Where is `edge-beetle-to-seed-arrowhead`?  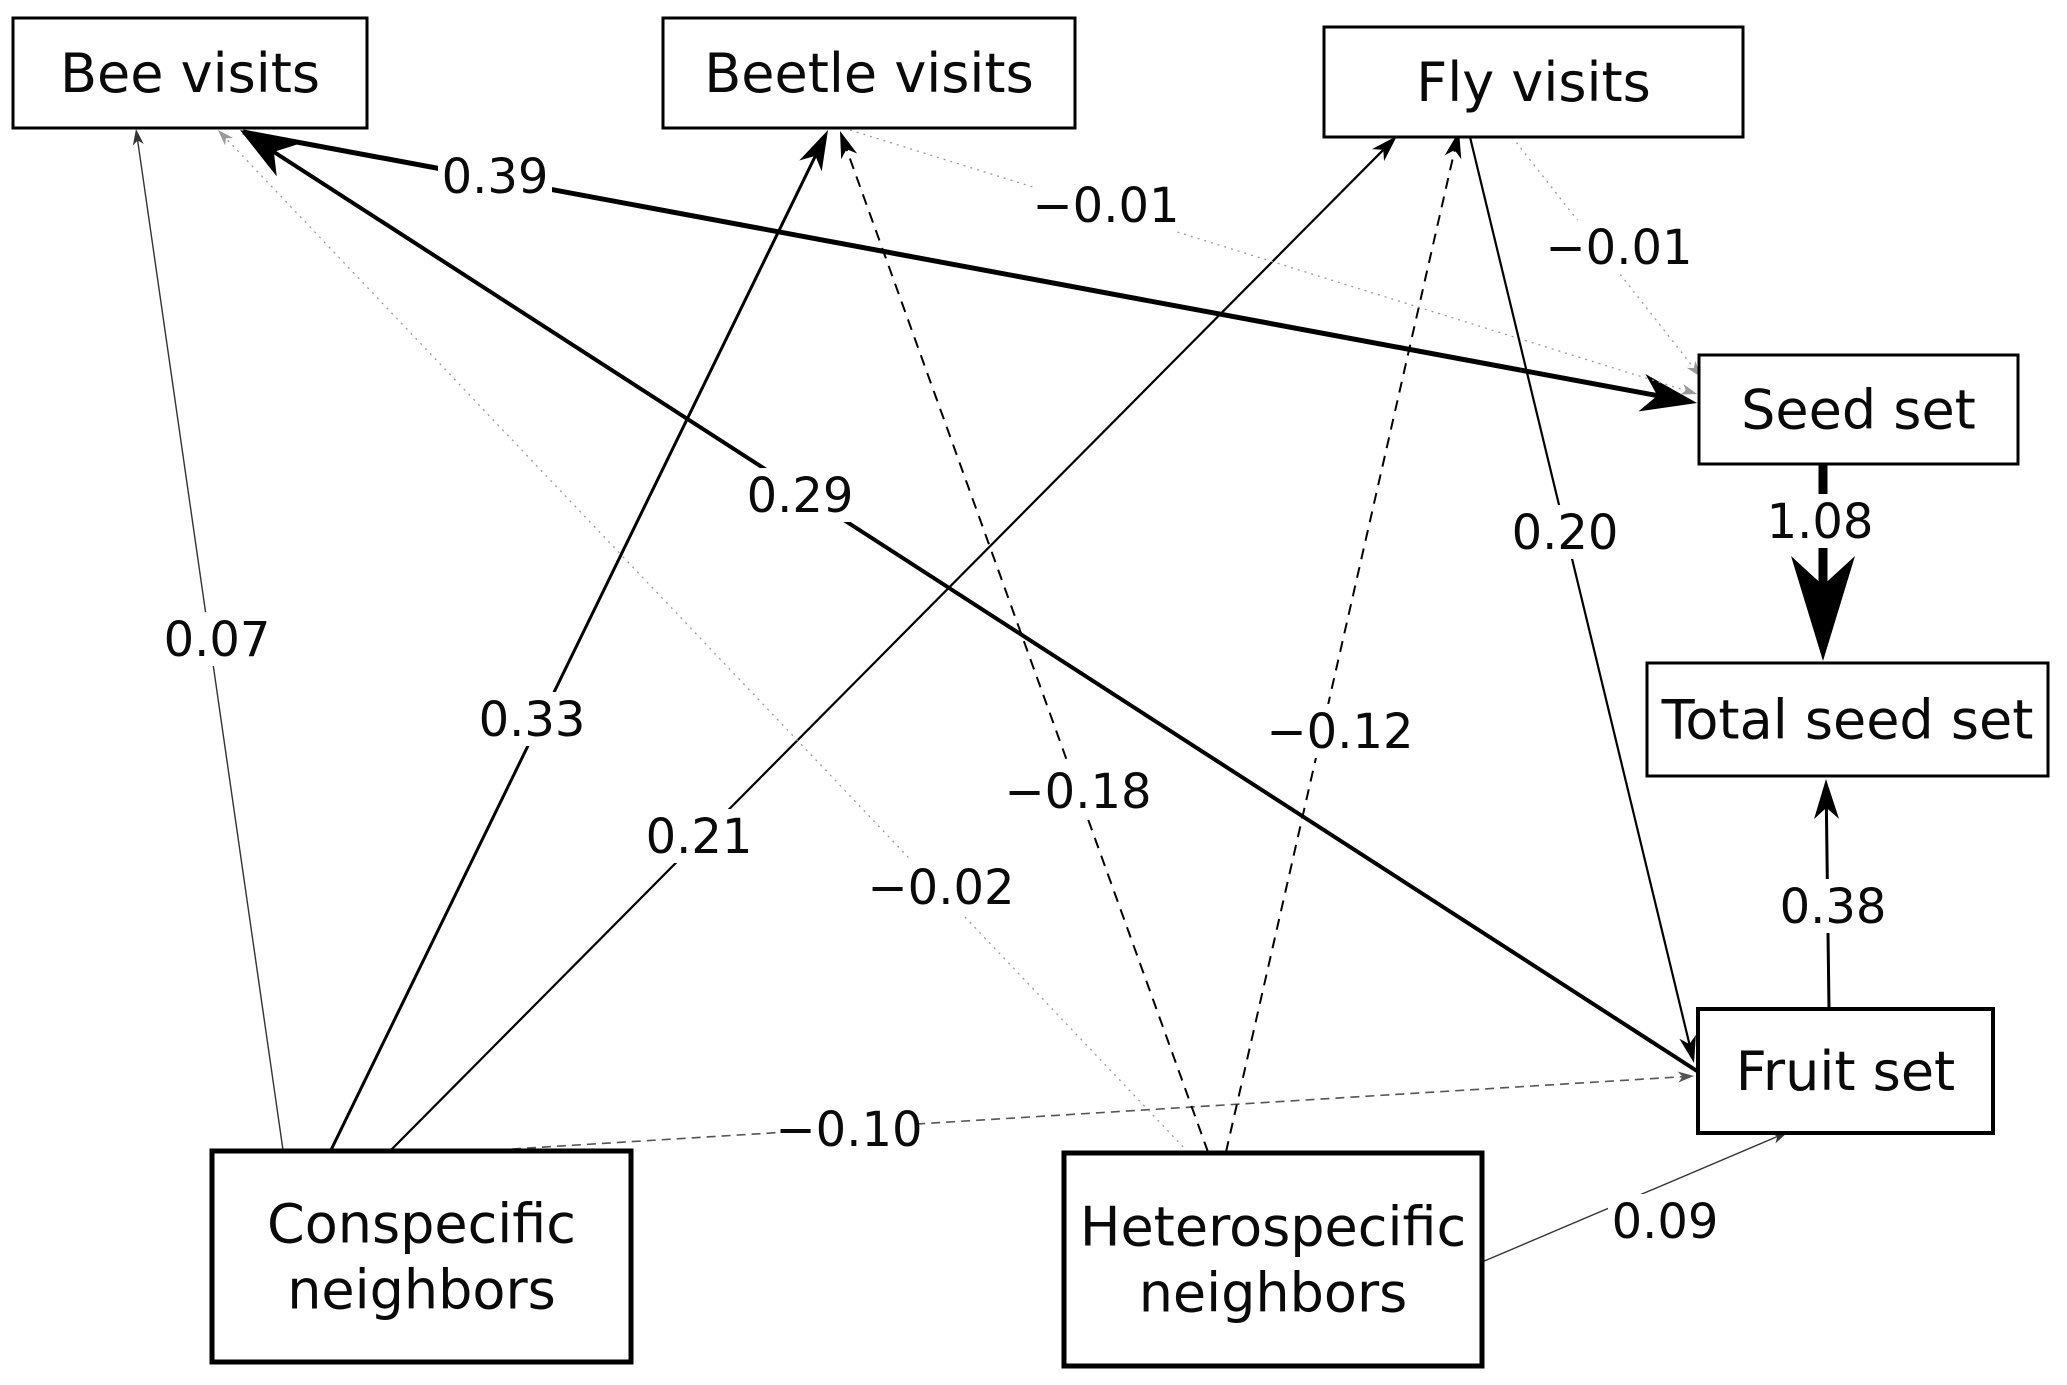 edge-beetle-to-seed-arrowhead is located at coordinates (1688, 389).